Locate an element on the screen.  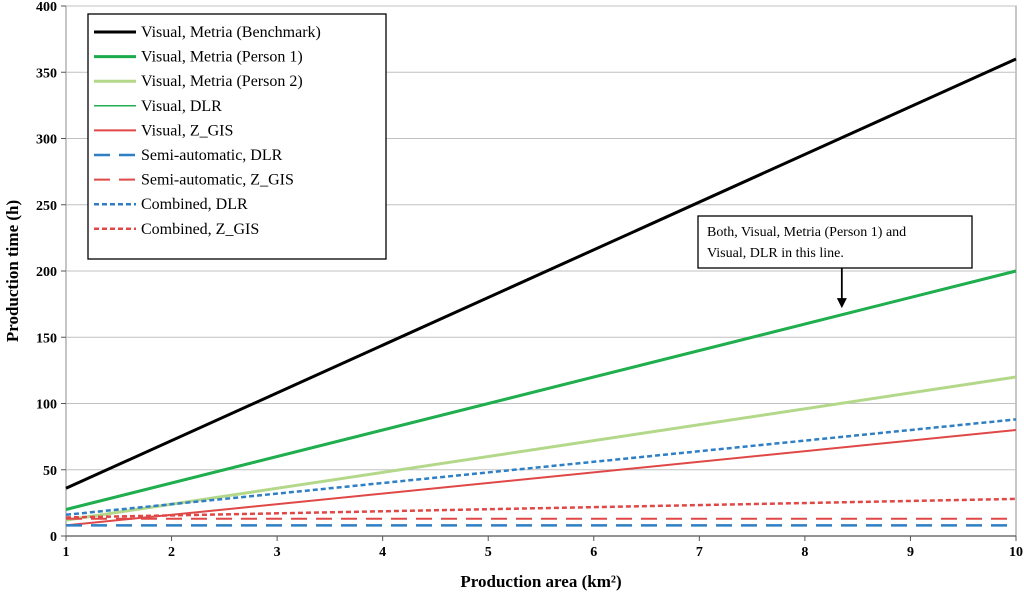
legend-label-6: Semi-automatic, DLR is located at coordinates (212, 155).